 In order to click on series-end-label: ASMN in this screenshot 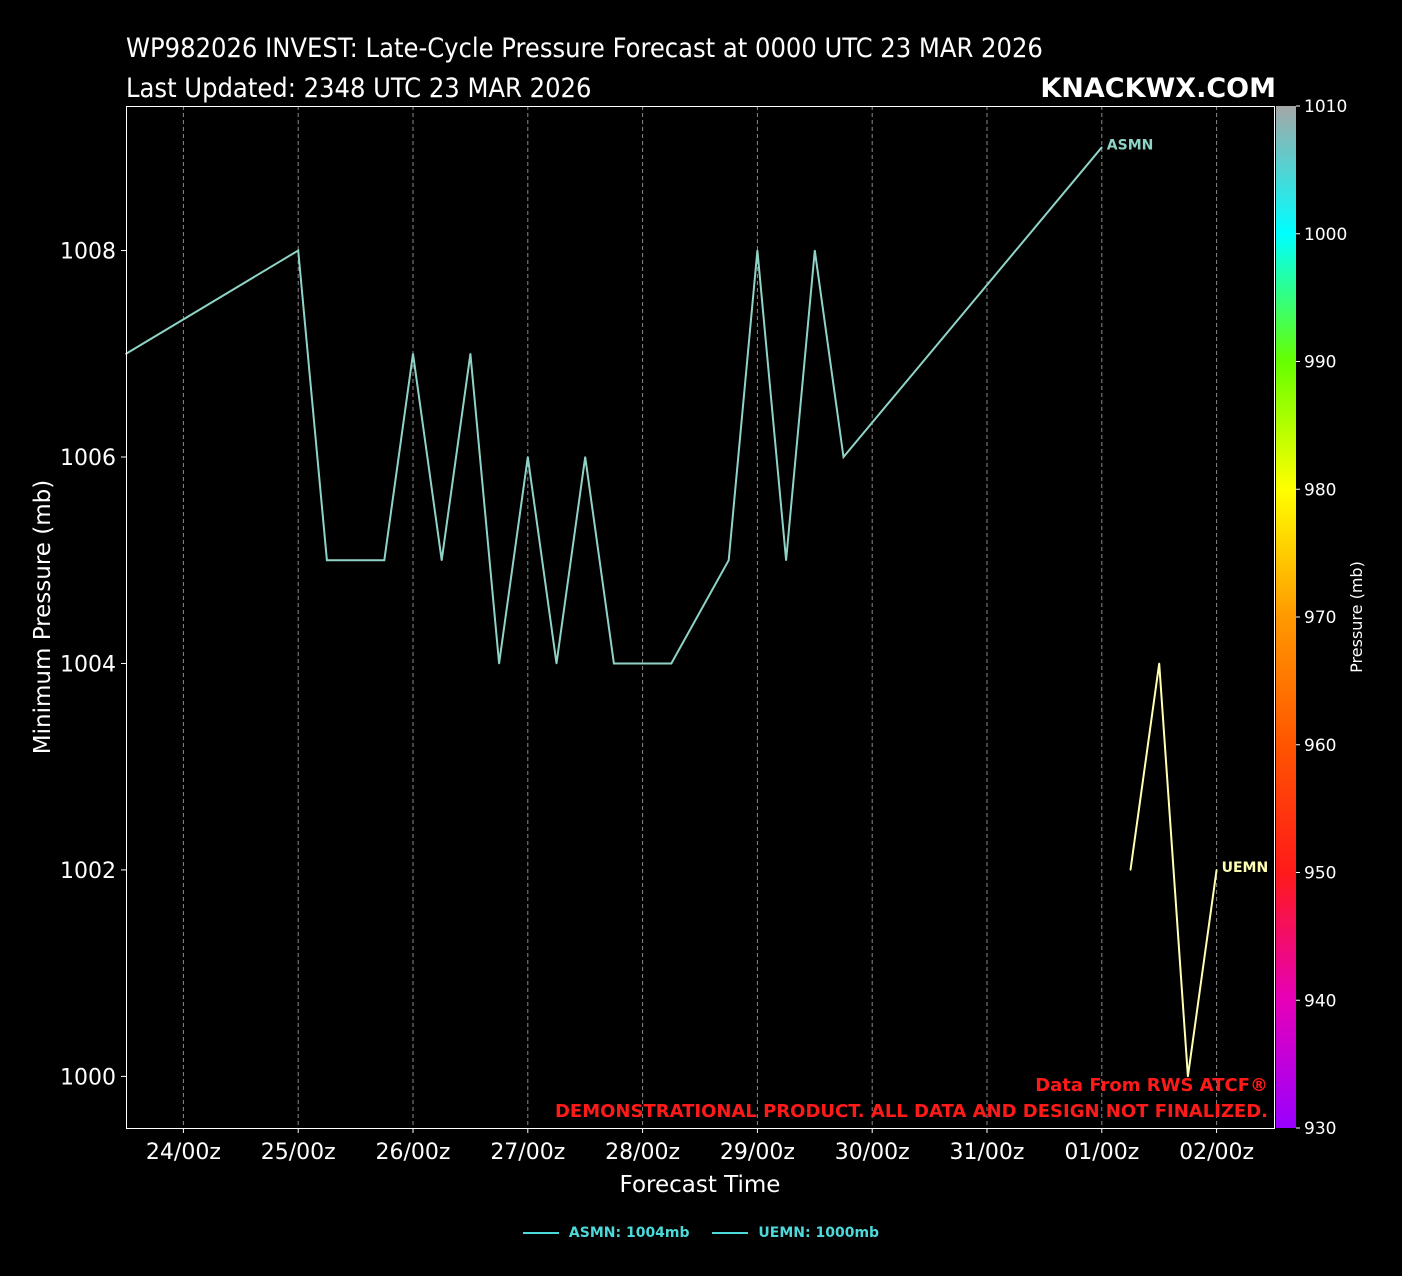, I will do `click(1130, 145)`.